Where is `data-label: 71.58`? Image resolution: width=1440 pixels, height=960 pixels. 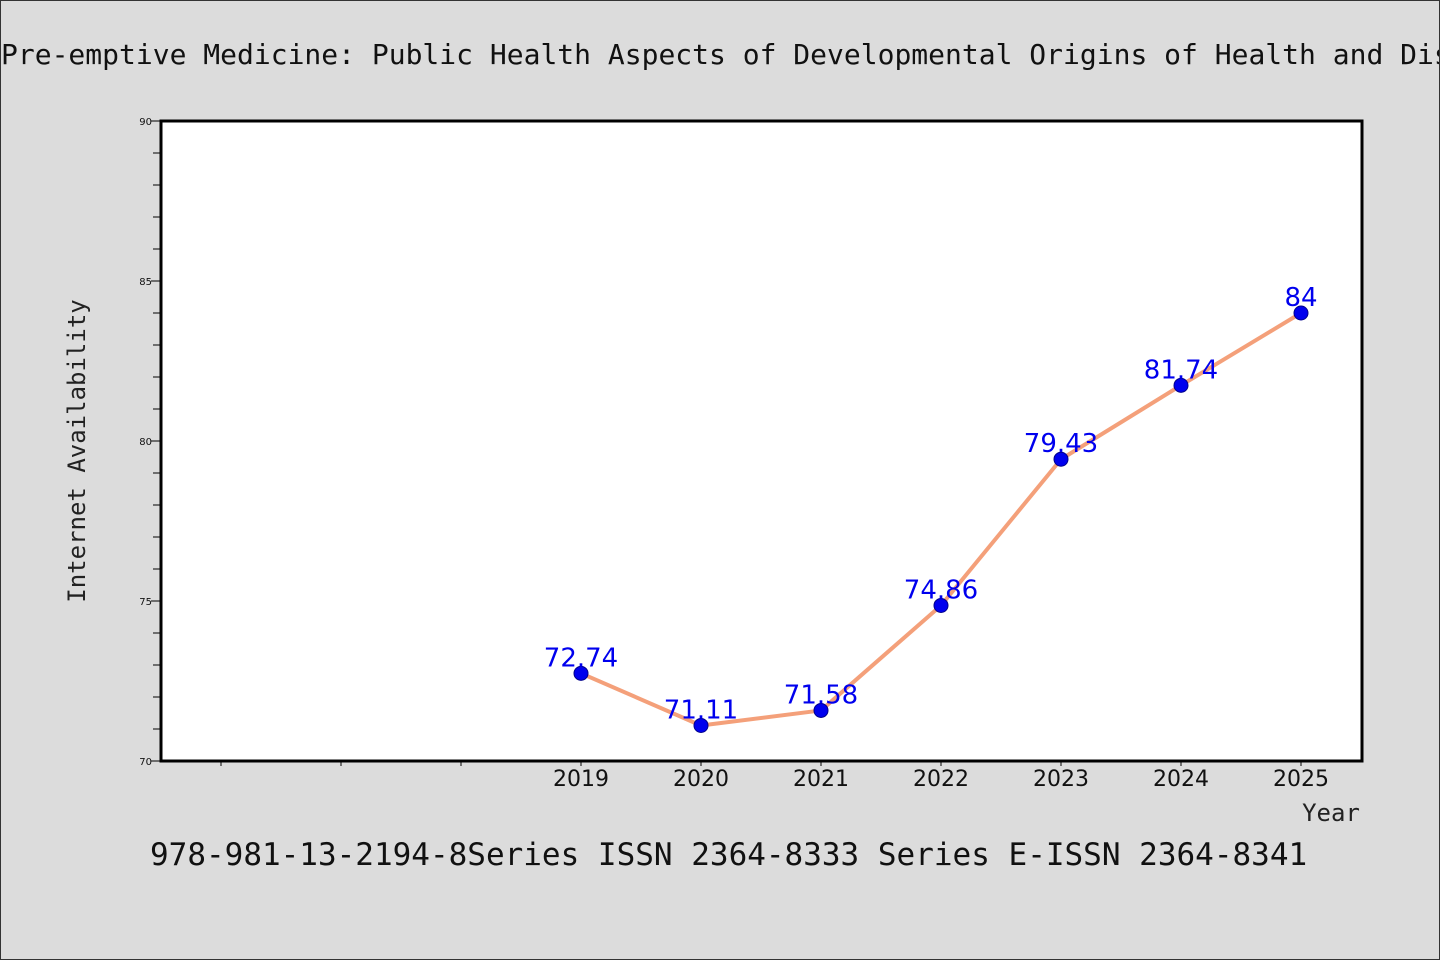 data-label: 71.58 is located at coordinates (821, 695).